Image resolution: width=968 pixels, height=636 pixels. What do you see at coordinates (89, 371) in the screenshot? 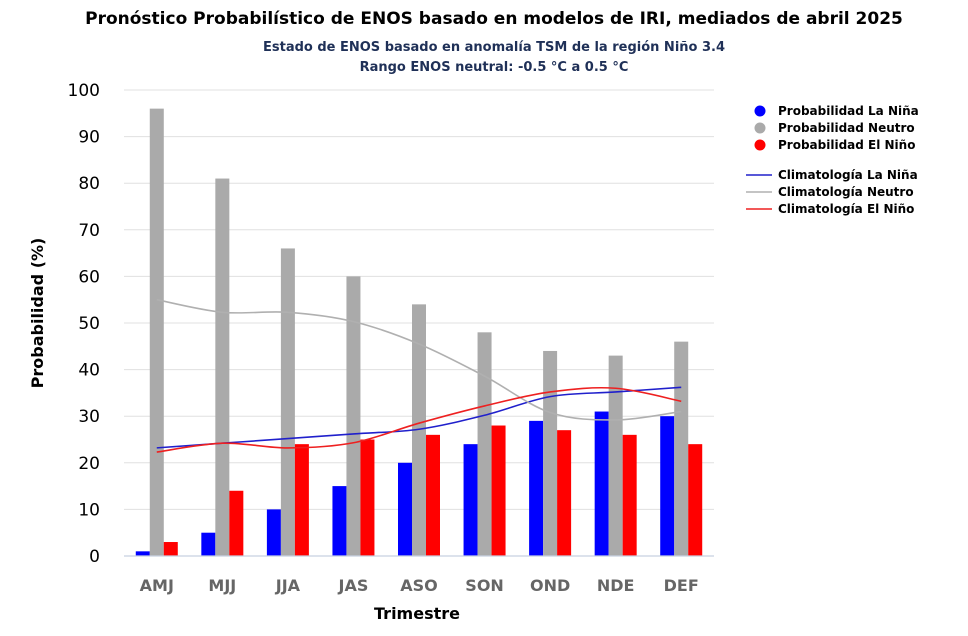
I see `y-tick-label: 40` at bounding box center [89, 371].